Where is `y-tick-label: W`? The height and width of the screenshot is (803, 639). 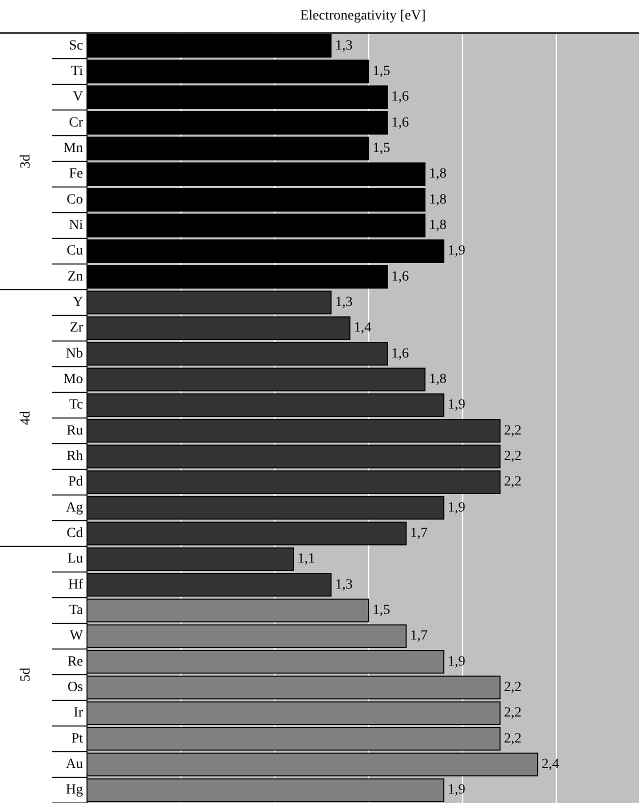 y-tick-label: W is located at coordinates (77, 636).